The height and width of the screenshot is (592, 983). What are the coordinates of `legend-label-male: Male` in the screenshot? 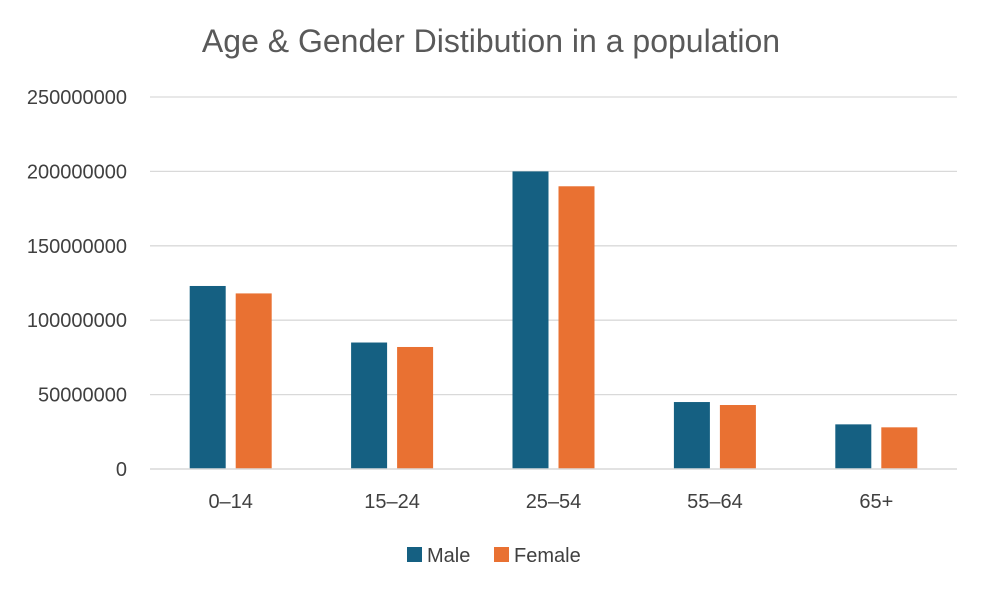 It's located at (448, 556).